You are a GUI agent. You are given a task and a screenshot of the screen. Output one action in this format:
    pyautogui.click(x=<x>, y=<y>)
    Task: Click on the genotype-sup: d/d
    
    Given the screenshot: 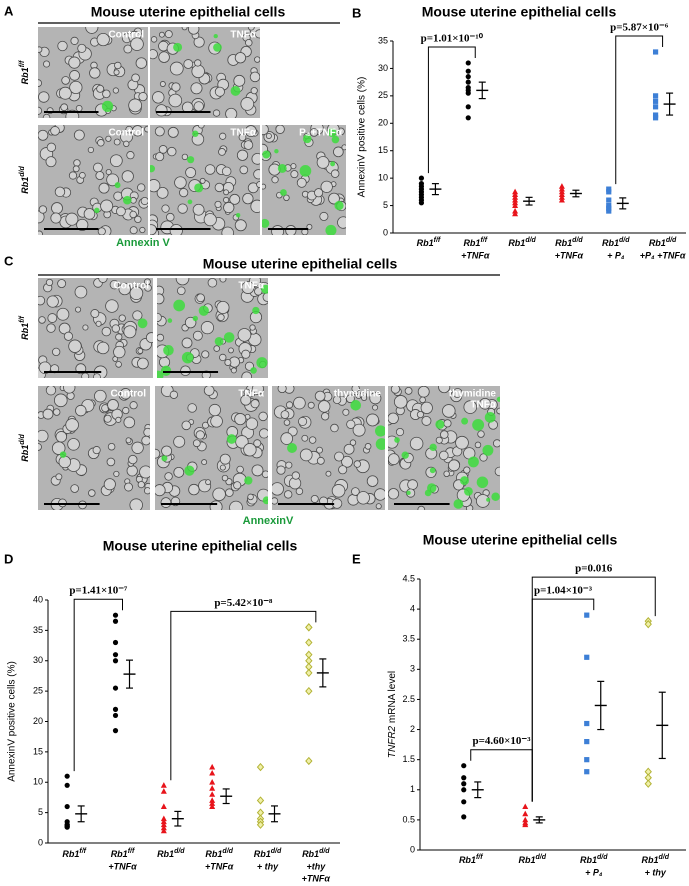 What is the action you would take?
    pyautogui.click(x=541, y=857)
    